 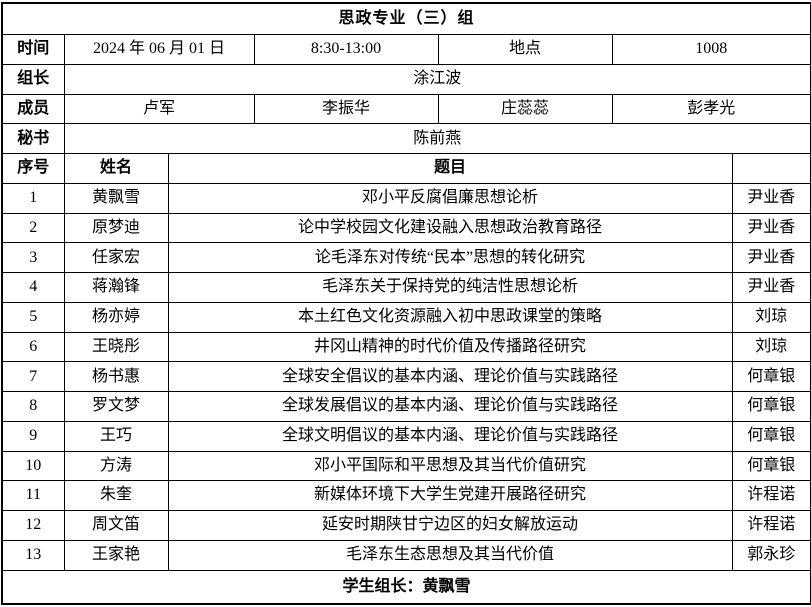 What do you see at coordinates (450, 525) in the screenshot?
I see `thesis-title: 延安时期陕甘宁边区的妇女解放运动` at bounding box center [450, 525].